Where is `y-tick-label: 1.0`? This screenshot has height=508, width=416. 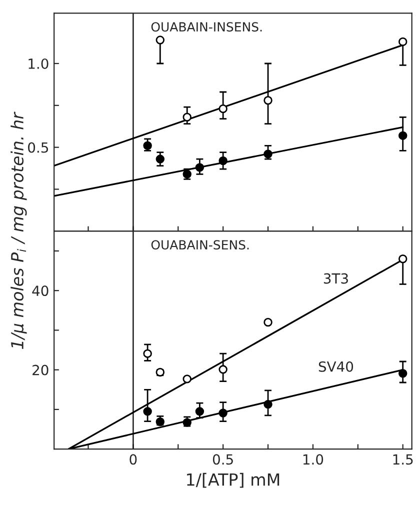 y-tick-label: 1.0 is located at coordinates (38, 63).